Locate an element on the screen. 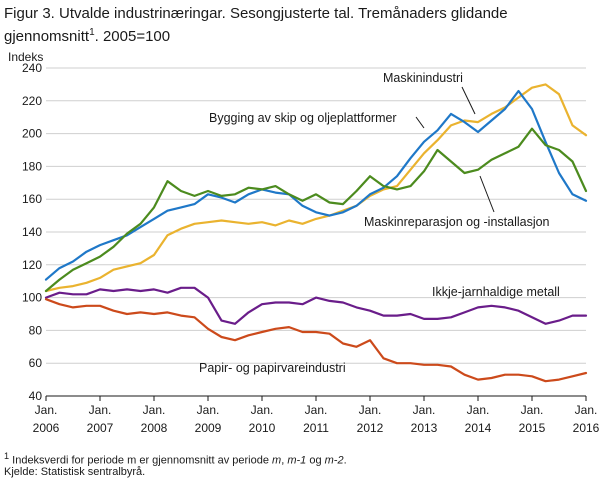 This screenshot has width=609, height=489. x-tick-label-year: 2006 is located at coordinates (46, 428).